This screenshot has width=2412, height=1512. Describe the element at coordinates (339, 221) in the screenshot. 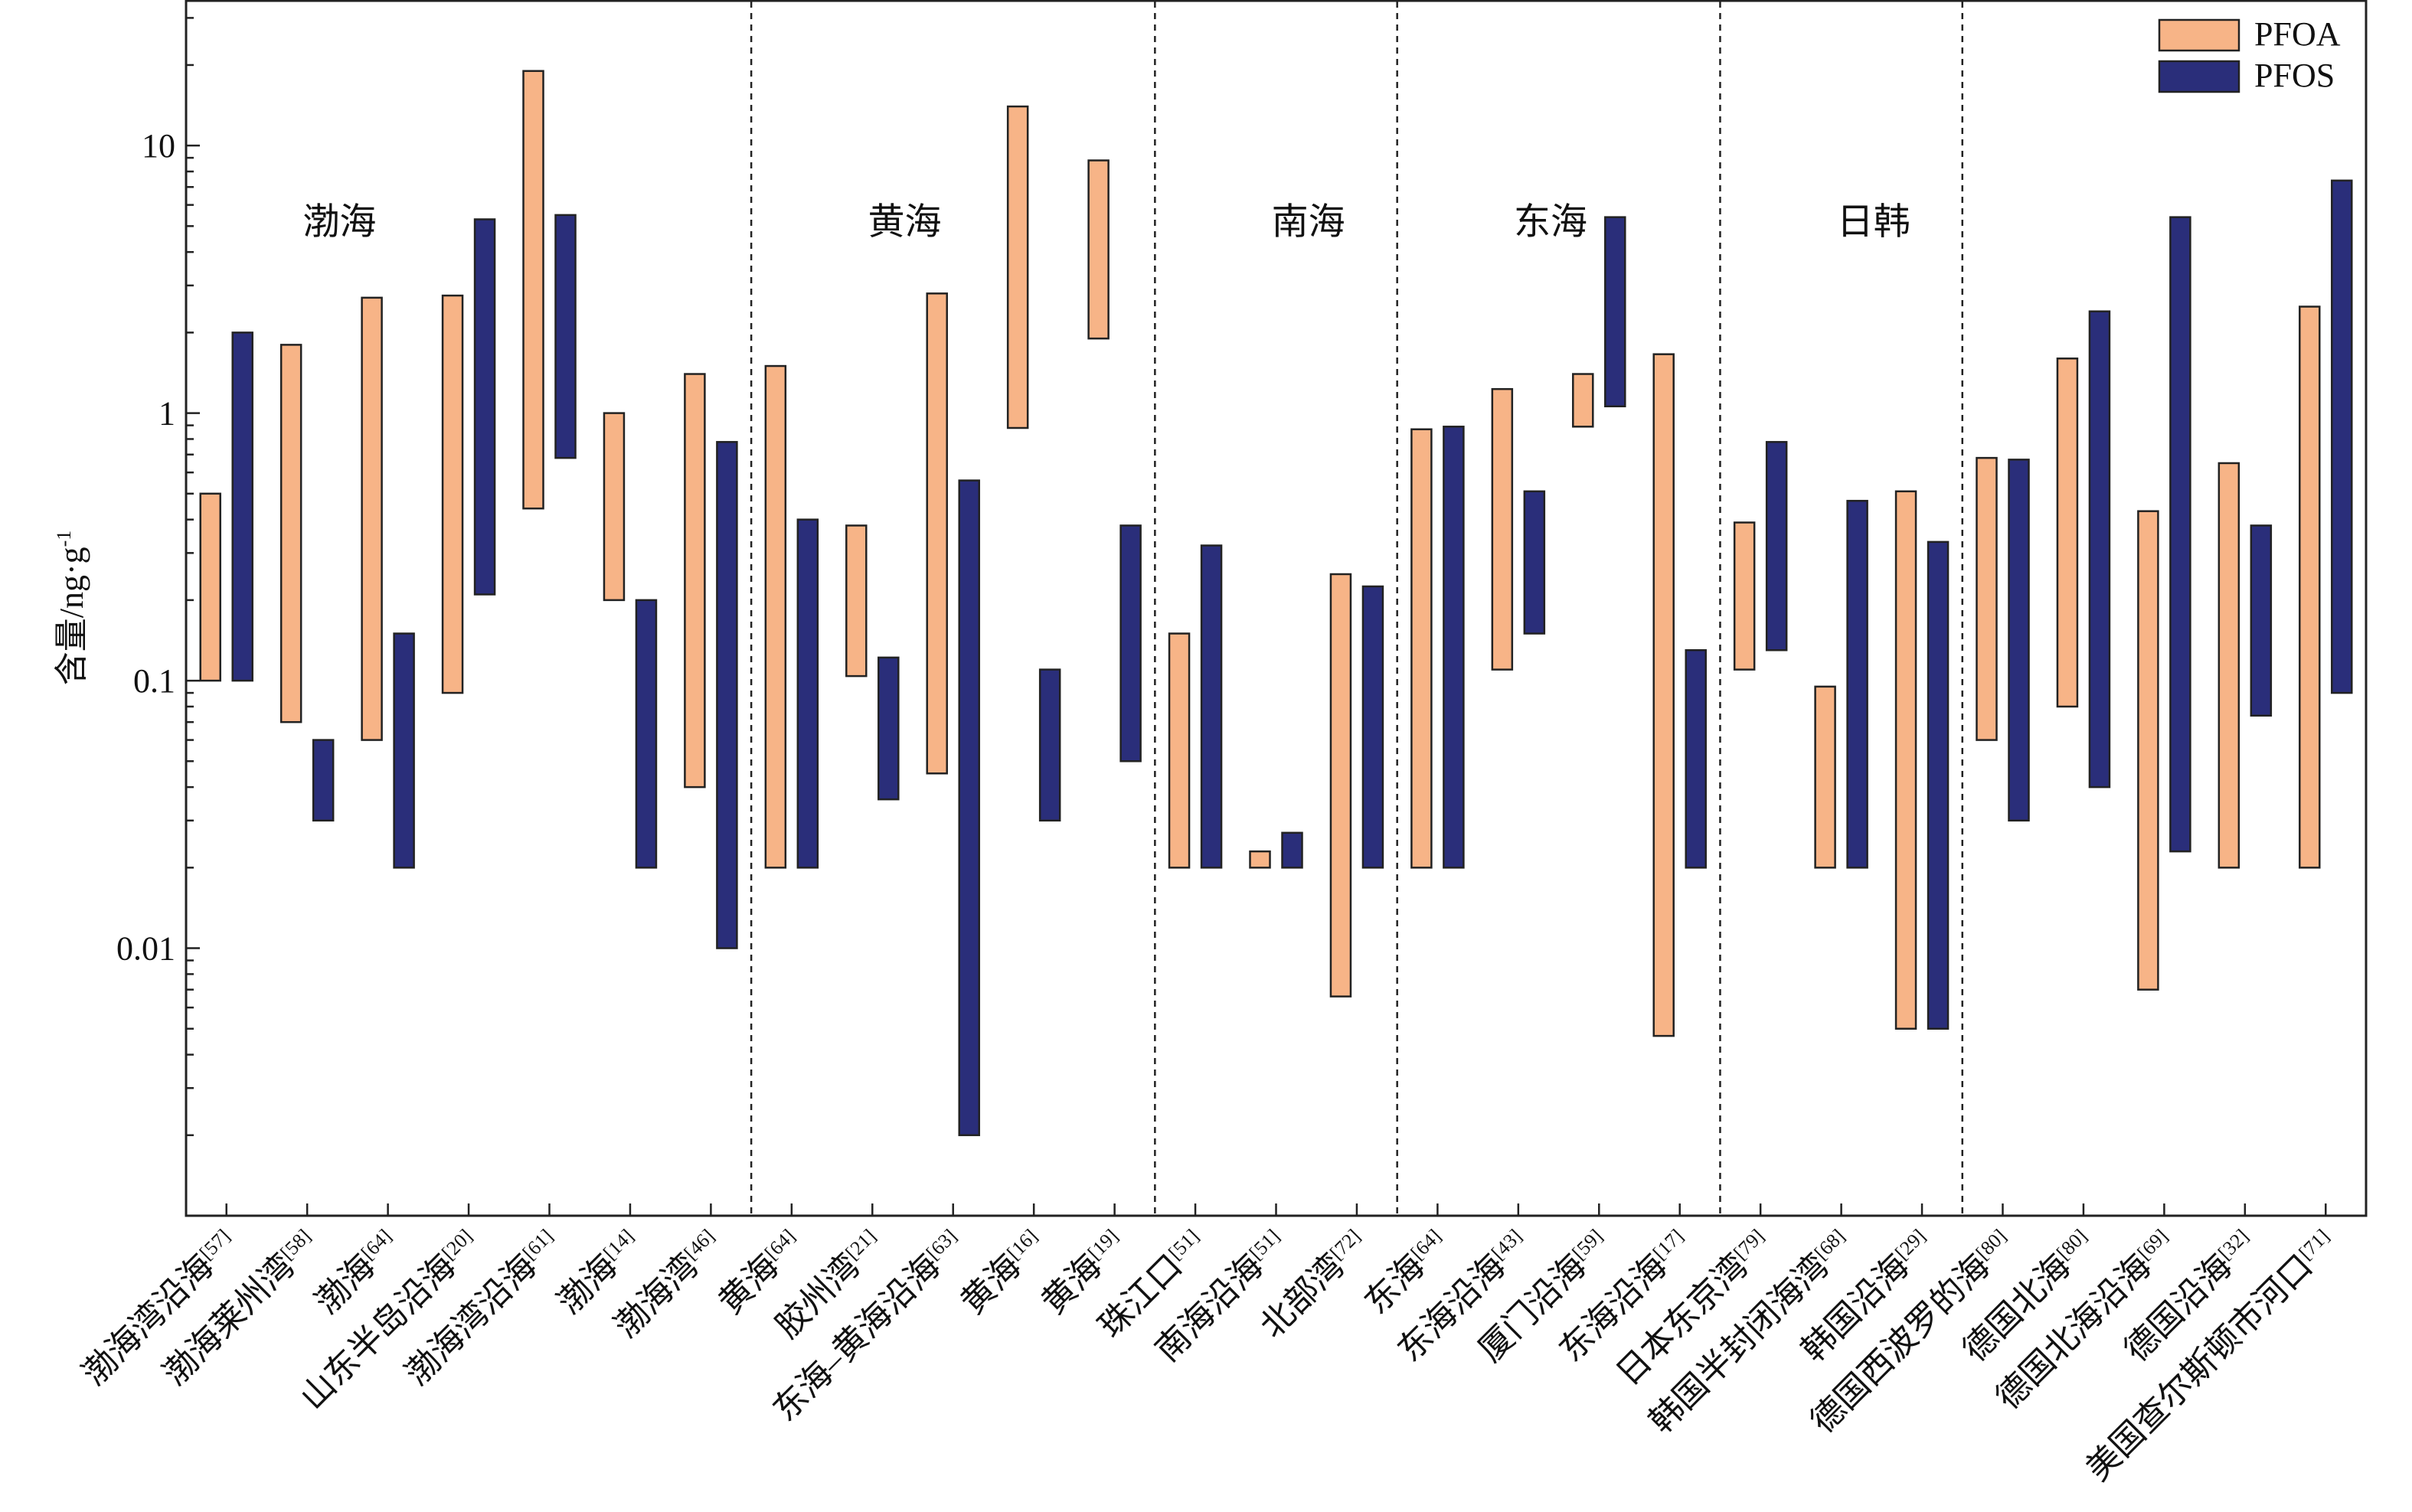

I see `region-label: 渤海` at that location.